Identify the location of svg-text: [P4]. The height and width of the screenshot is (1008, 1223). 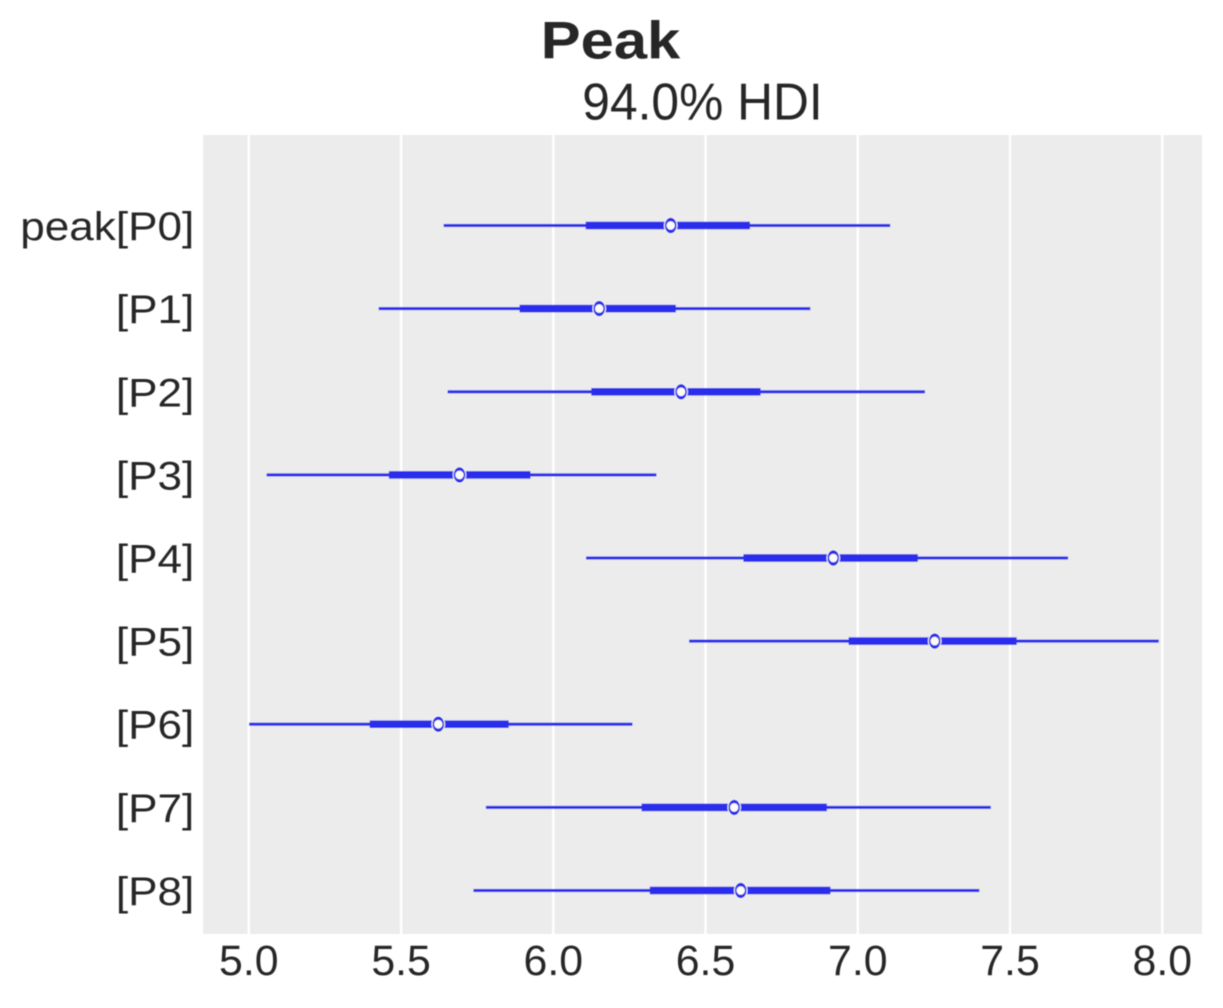
(155, 558).